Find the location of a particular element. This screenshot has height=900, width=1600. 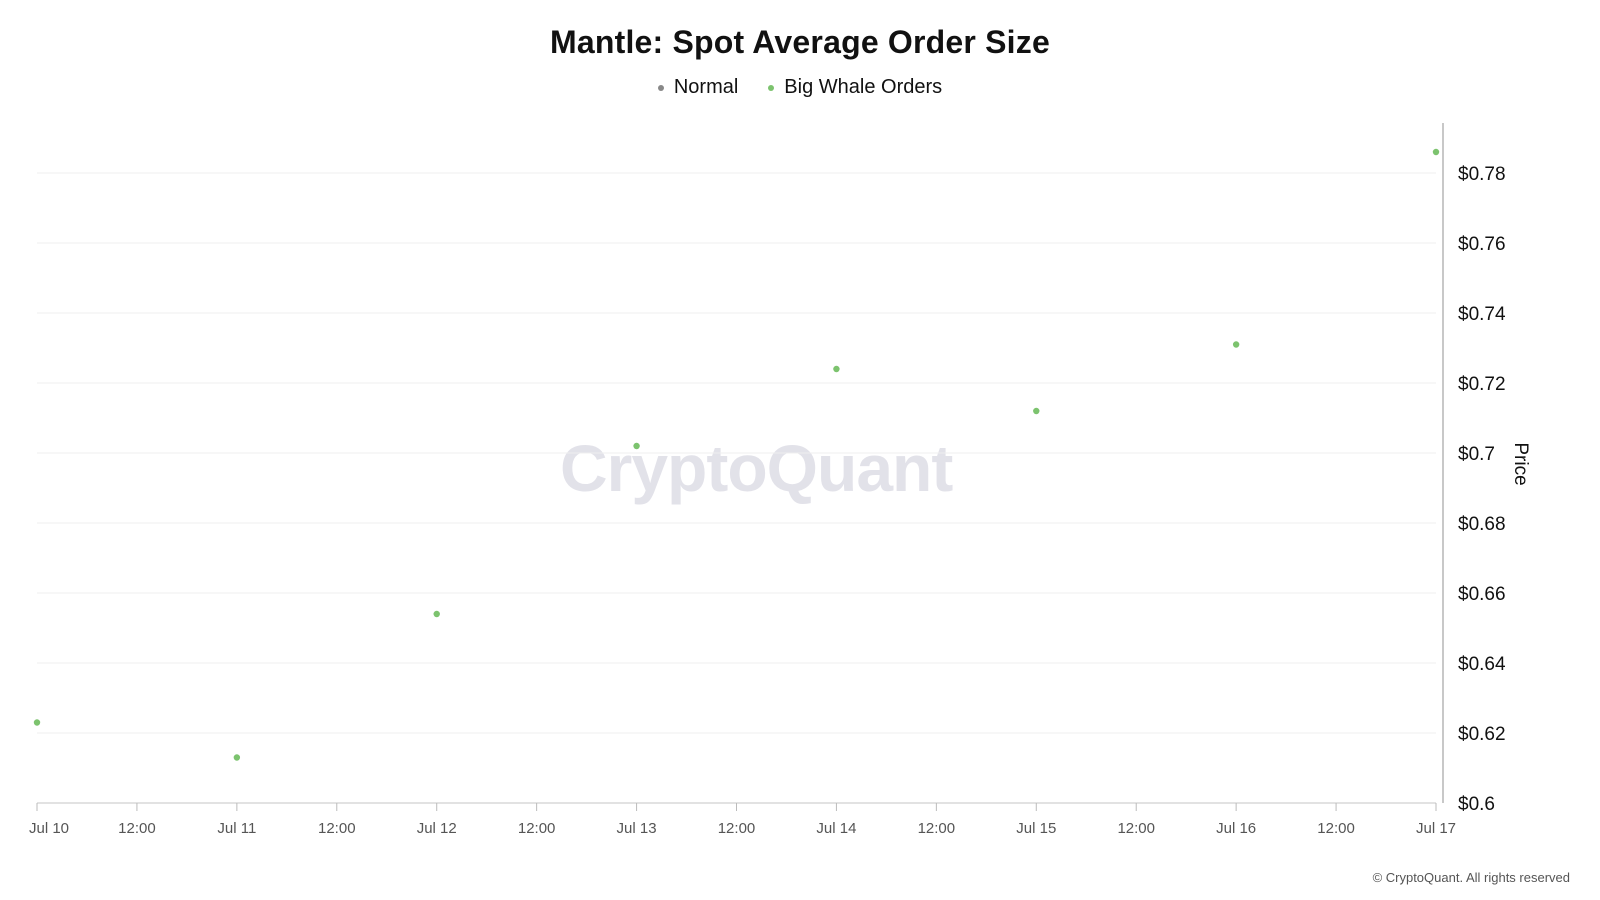

x-tick-label: Jul 14 is located at coordinates (836, 828).